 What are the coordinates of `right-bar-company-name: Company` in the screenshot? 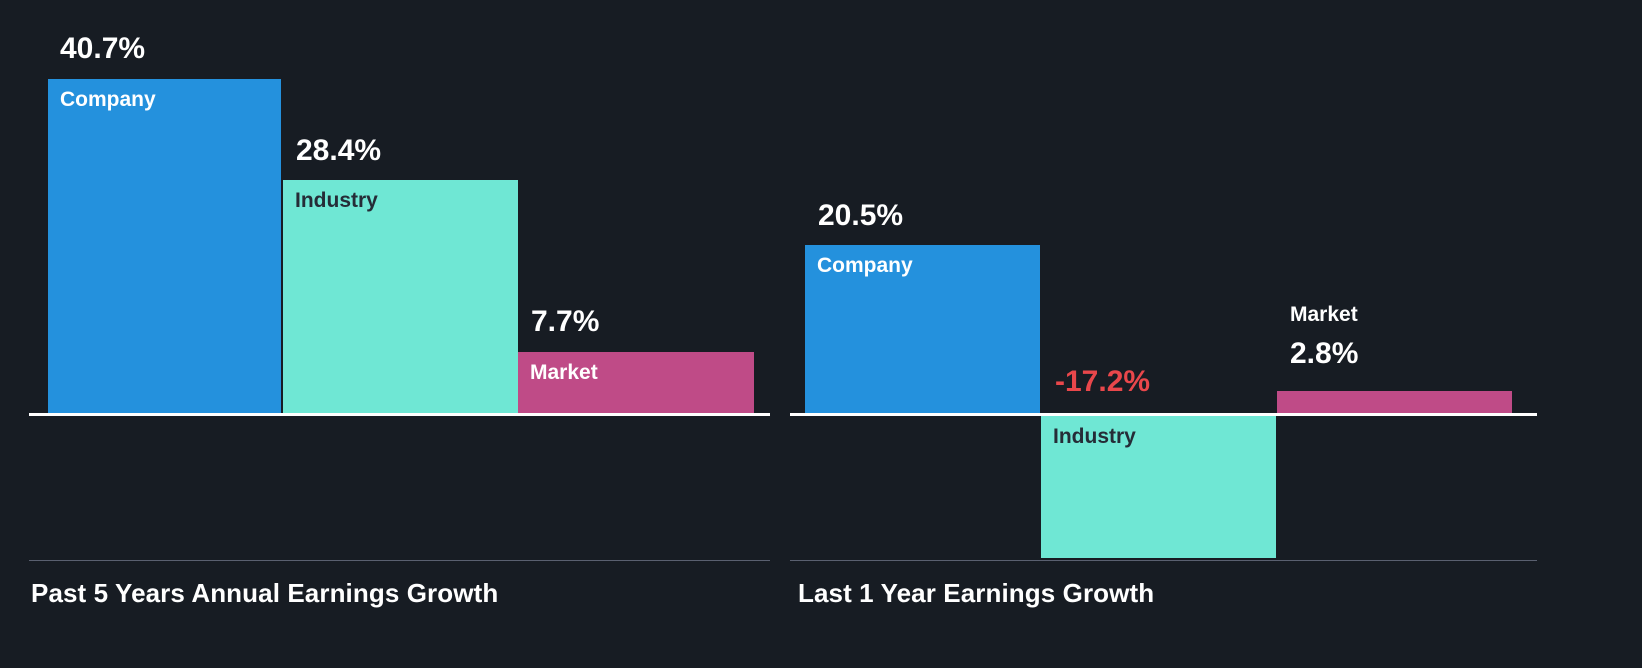 It's located at (865, 265).